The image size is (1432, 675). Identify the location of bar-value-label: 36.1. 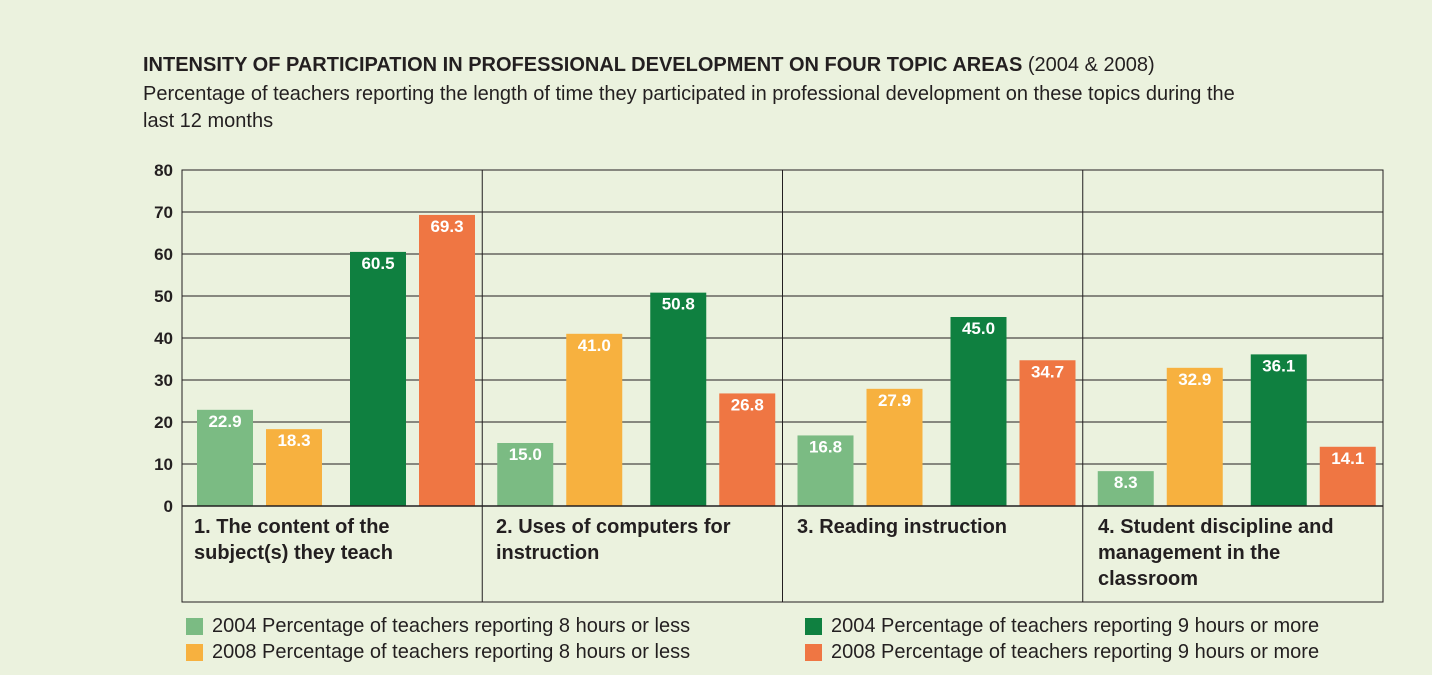
(1278, 365).